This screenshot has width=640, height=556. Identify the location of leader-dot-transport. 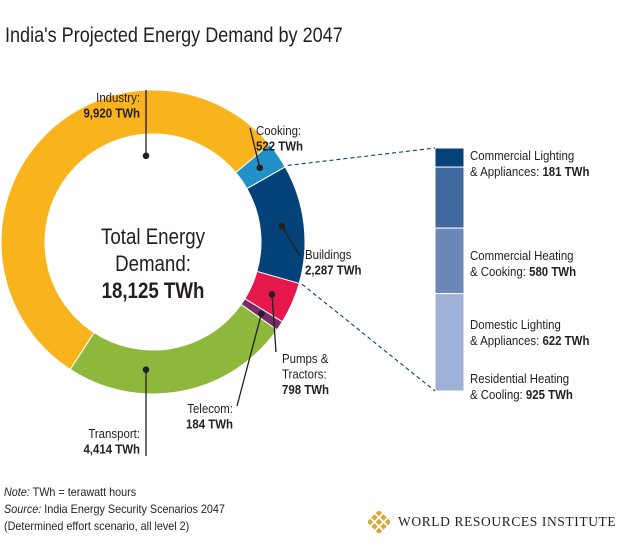
(146, 369).